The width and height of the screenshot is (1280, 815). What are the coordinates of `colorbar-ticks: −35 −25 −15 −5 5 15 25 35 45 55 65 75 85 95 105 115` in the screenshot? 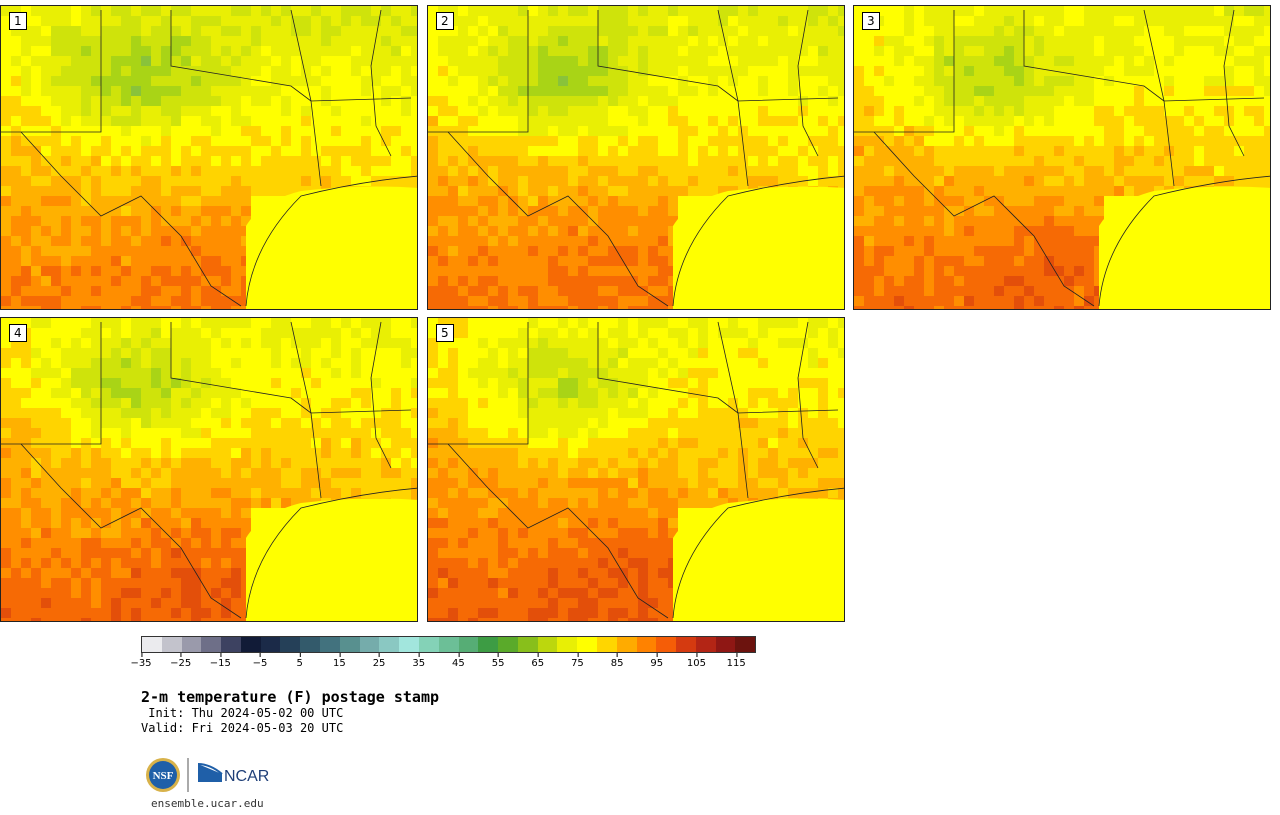 It's located at (443, 663).